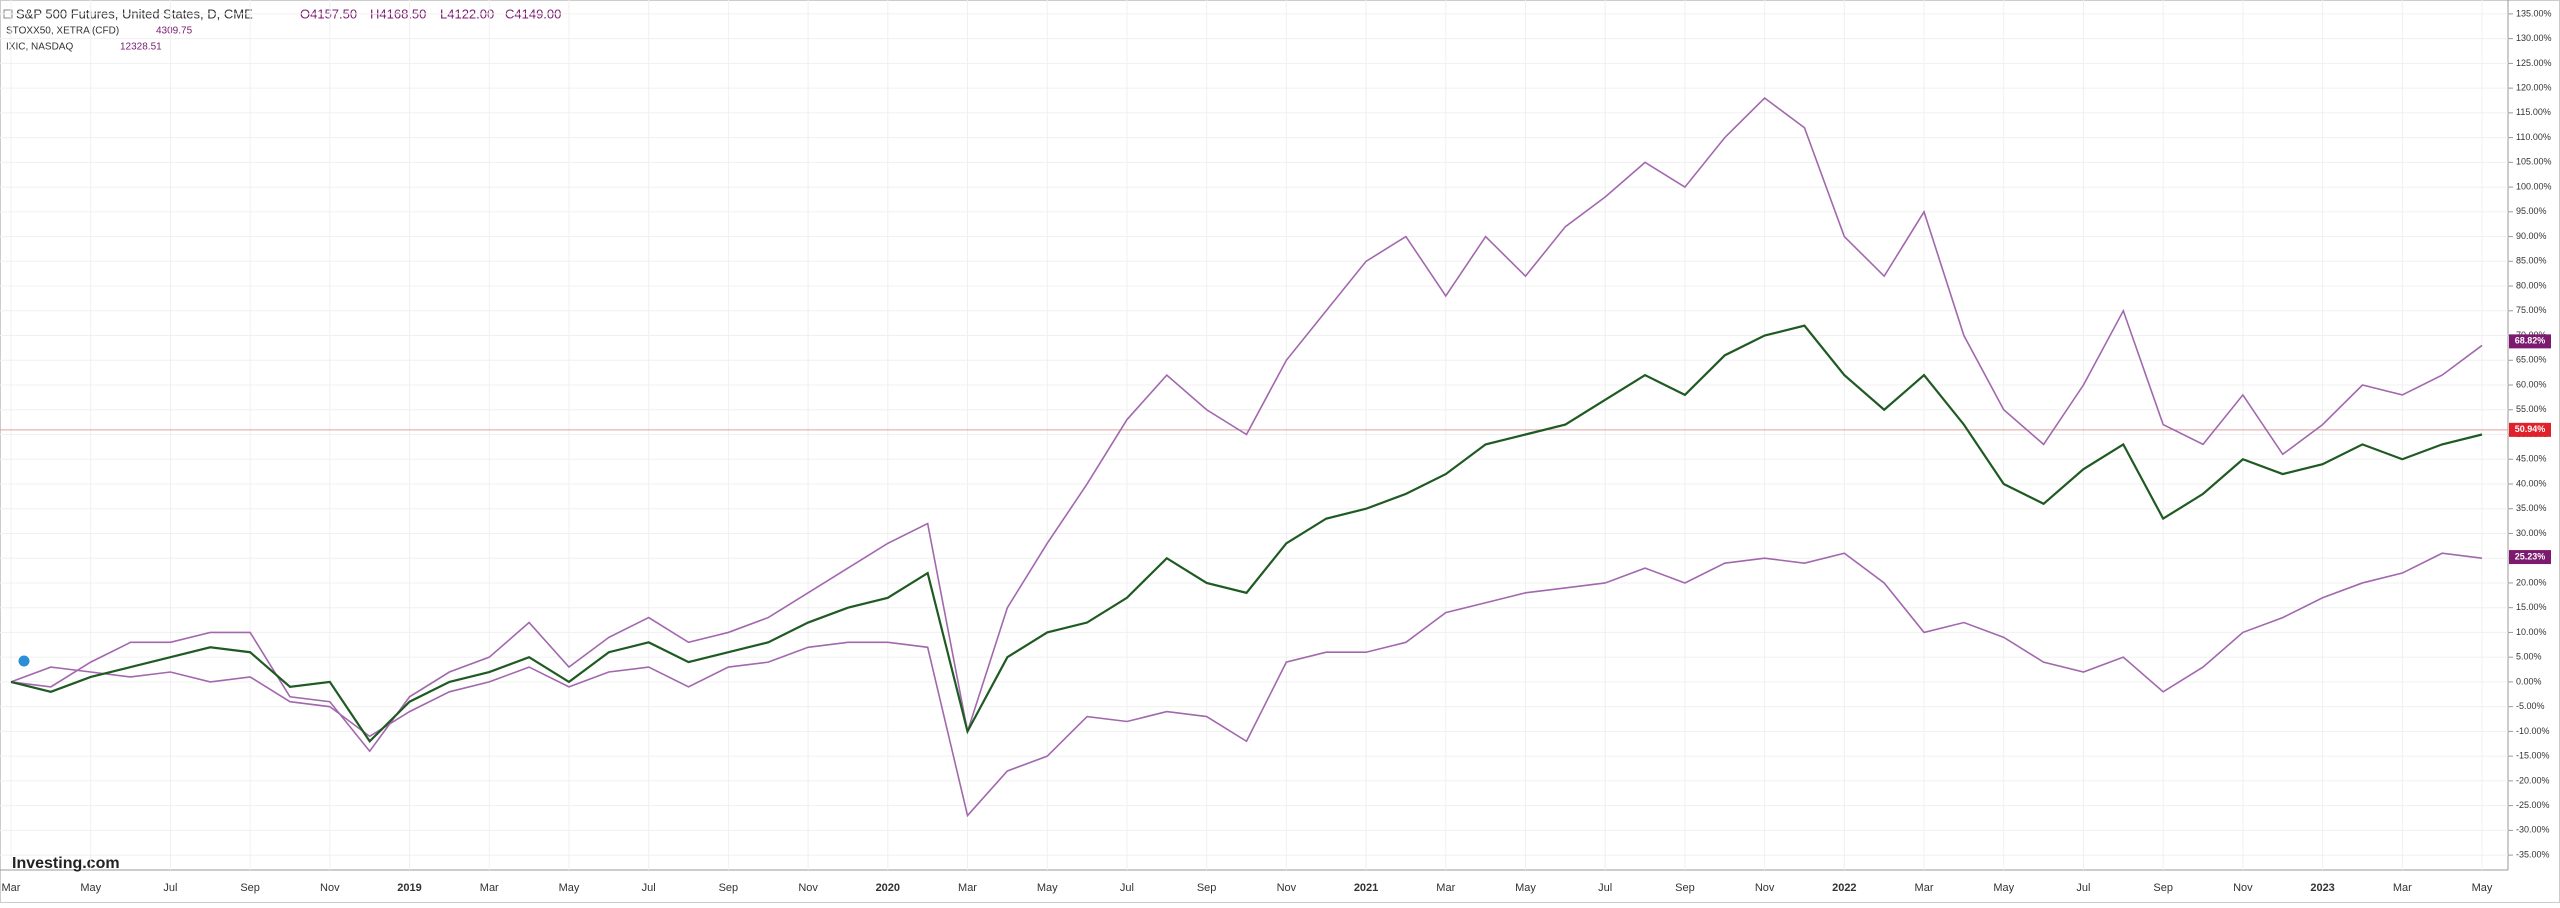 The image size is (2560, 908). I want to click on x-tick-label: 2021, so click(1366, 888).